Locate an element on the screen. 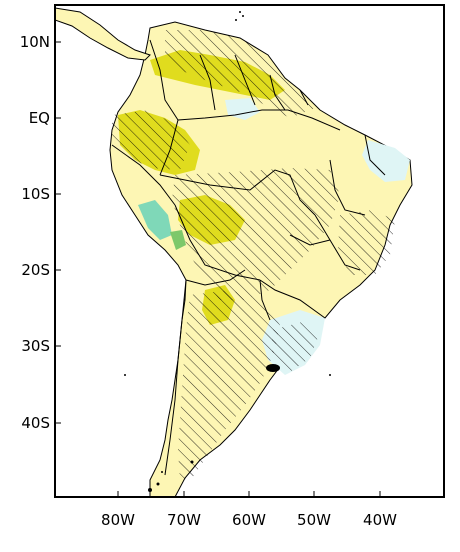 The image size is (460, 552). lon-label-70w: 70W is located at coordinates (184, 520).